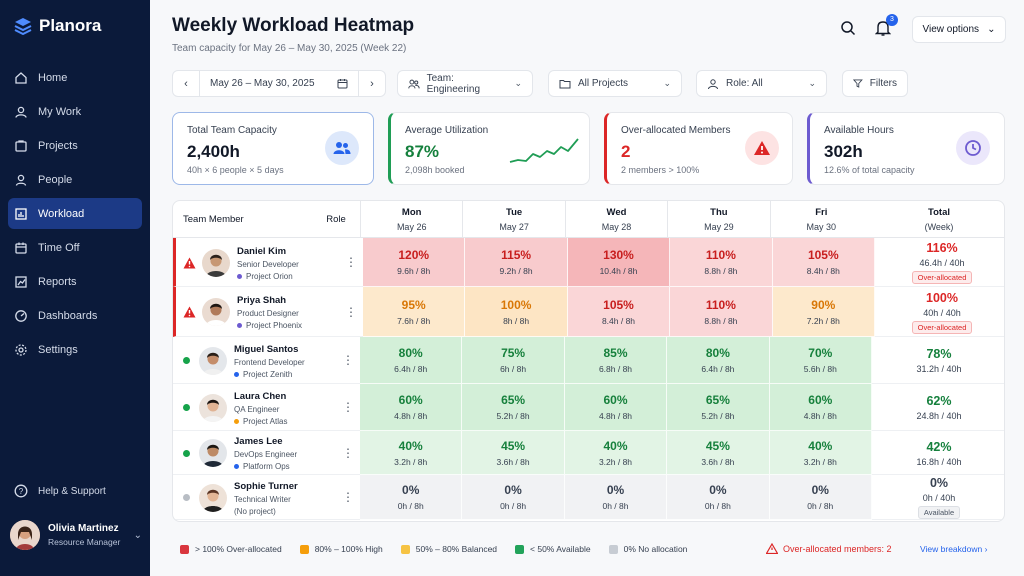 Image resolution: width=1024 pixels, height=576 pixels. What do you see at coordinates (239, 325) in the screenshot?
I see `project-dot` at bounding box center [239, 325].